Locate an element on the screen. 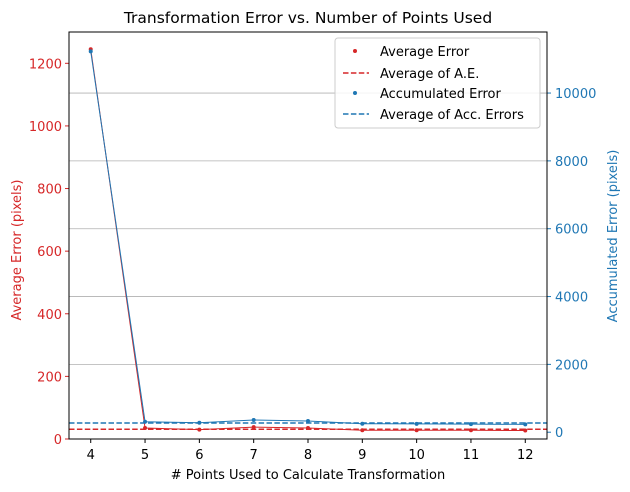 Image resolution: width=630 pixels, height=492 pixels. left-tick-label: 1200 is located at coordinates (45, 64).